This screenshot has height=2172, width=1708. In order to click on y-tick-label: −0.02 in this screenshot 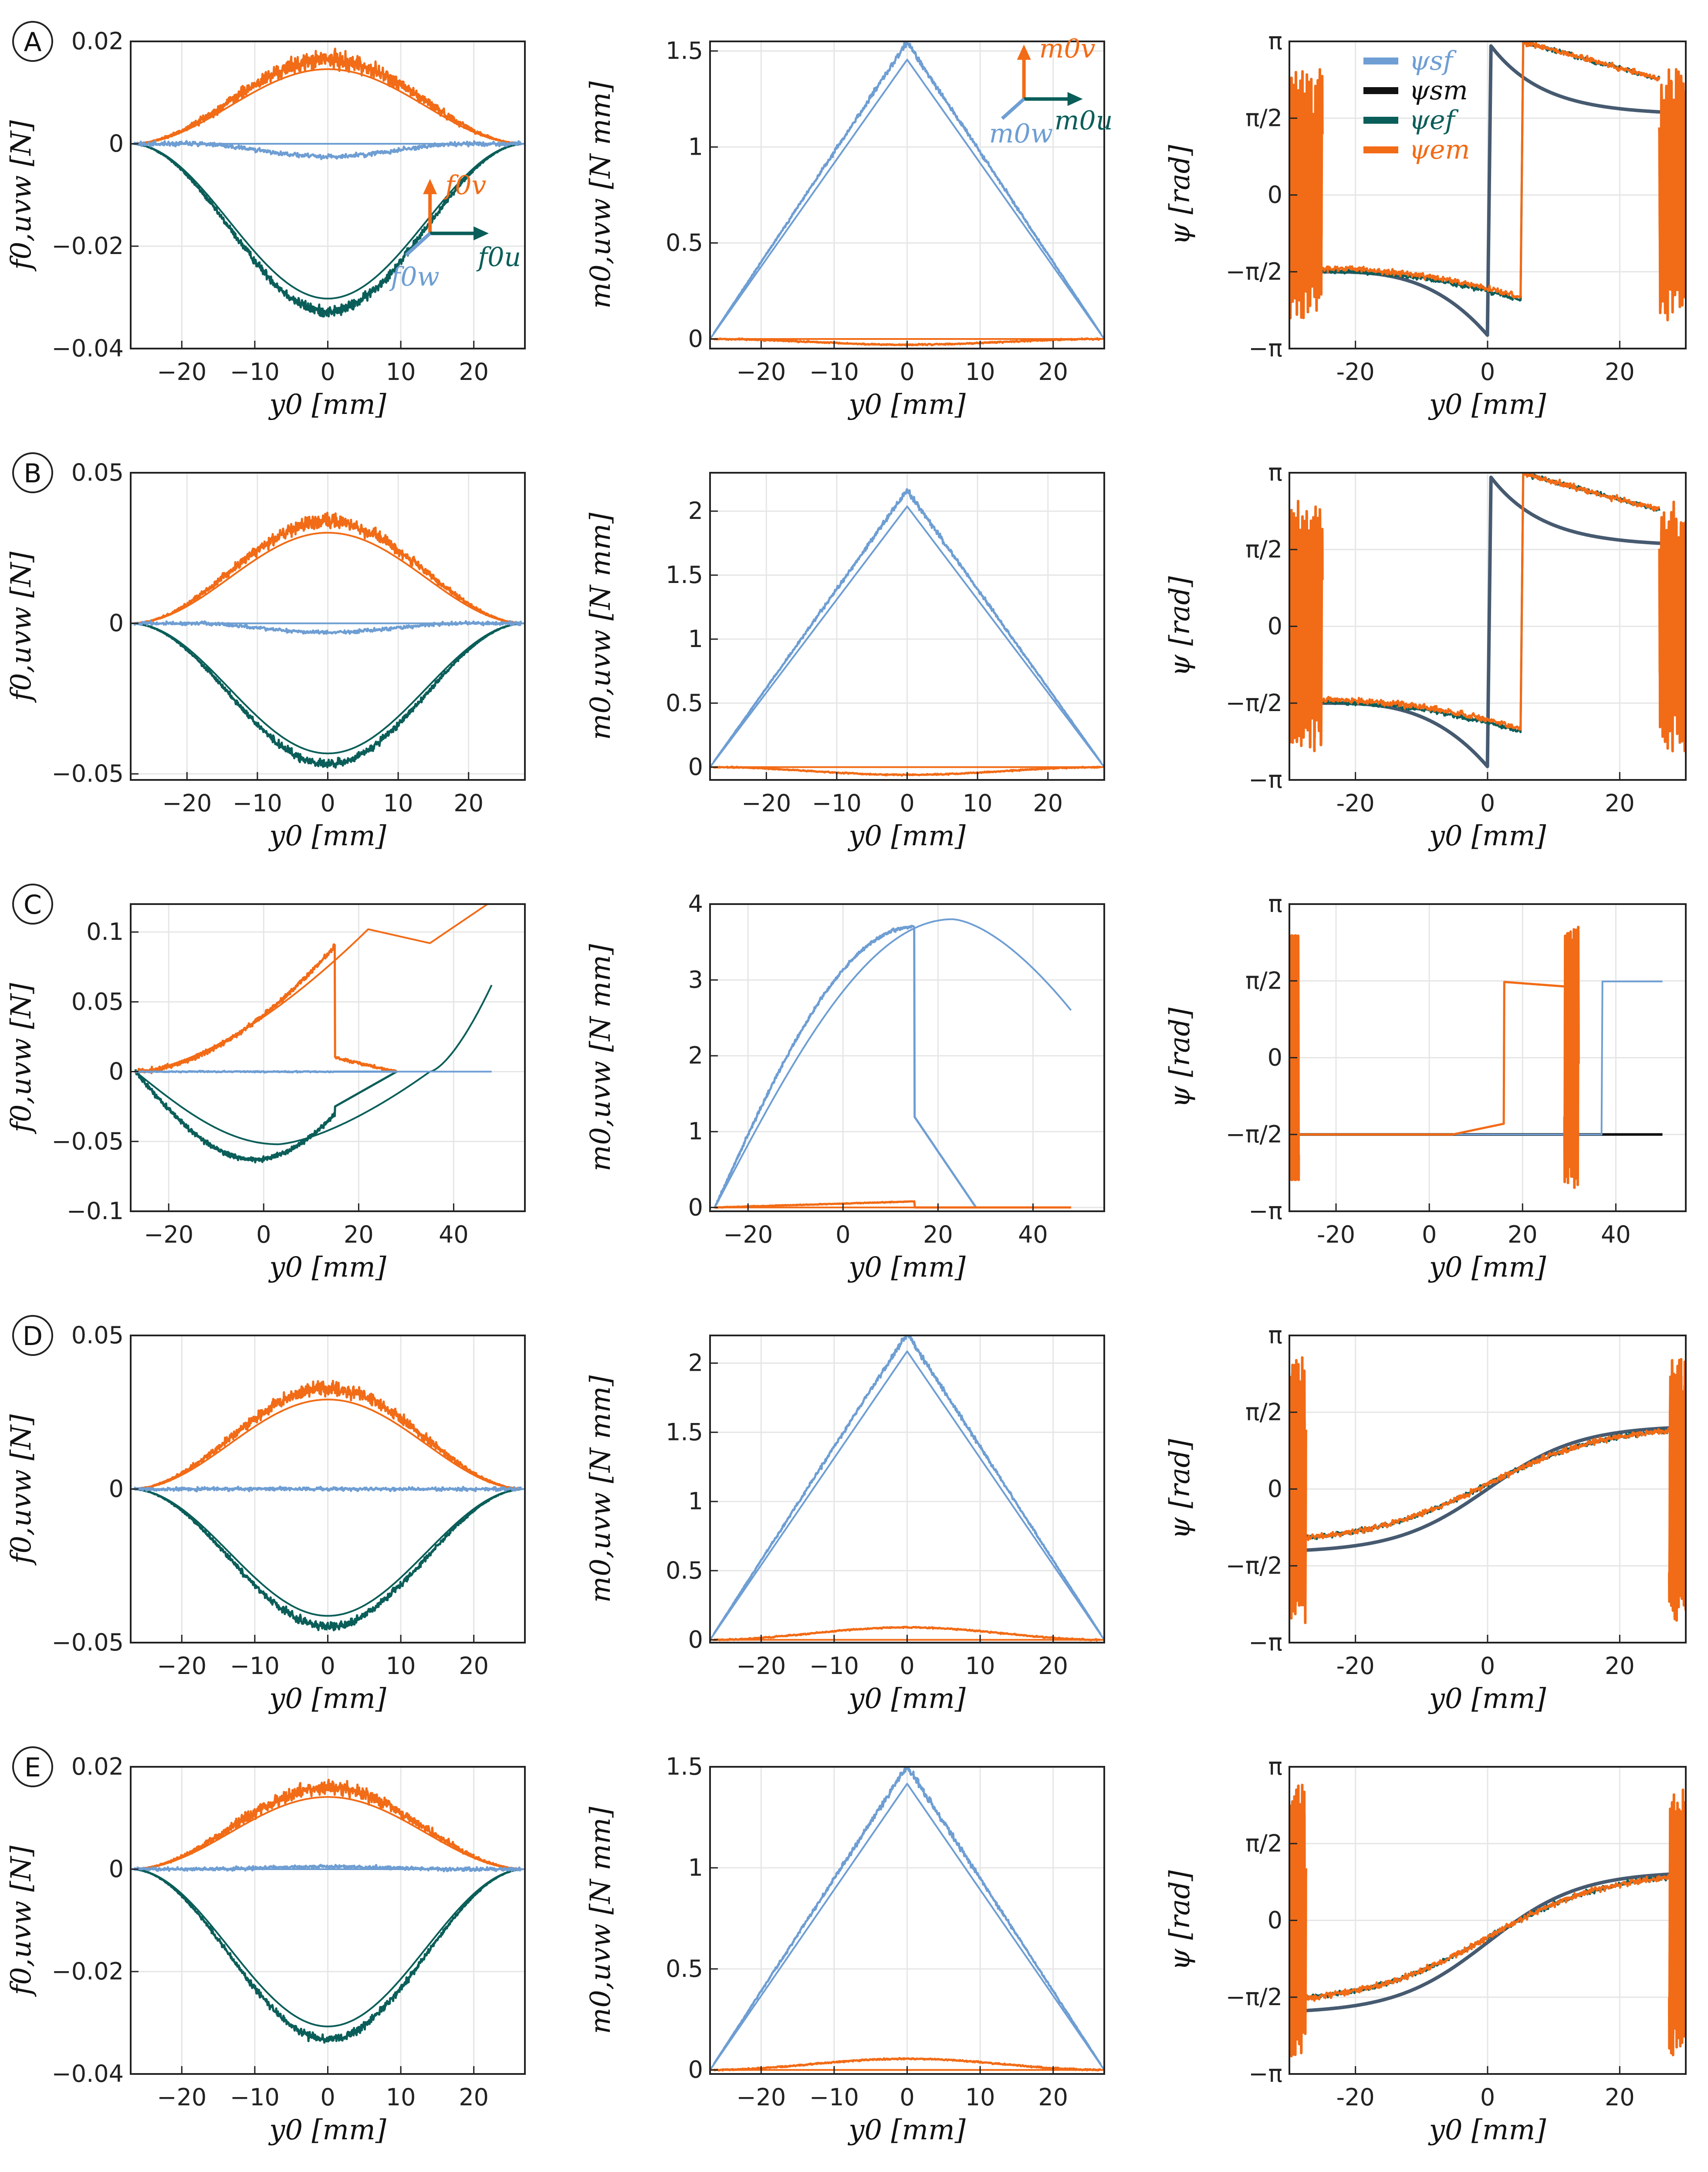, I will do `click(88, 246)`.